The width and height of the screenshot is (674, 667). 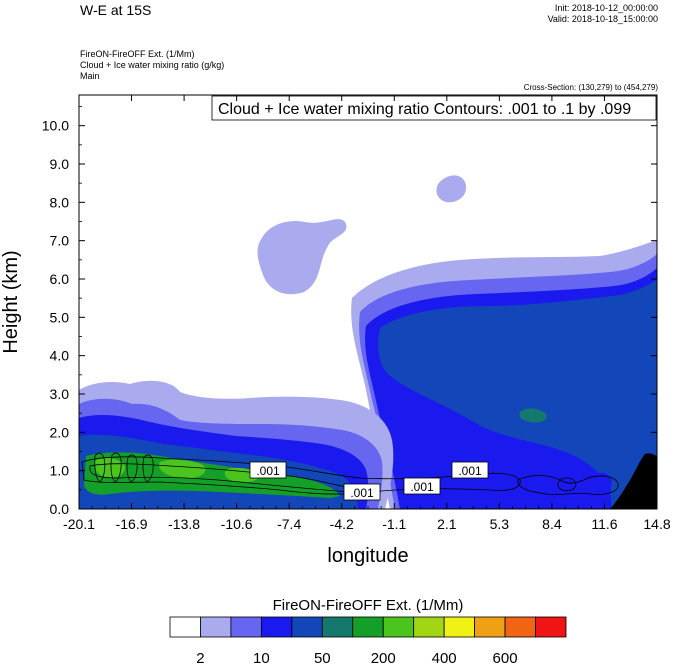 What do you see at coordinates (152, 65) in the screenshot?
I see `field-description-2: Cloud + Ice water mixing ratio (g/kg)` at bounding box center [152, 65].